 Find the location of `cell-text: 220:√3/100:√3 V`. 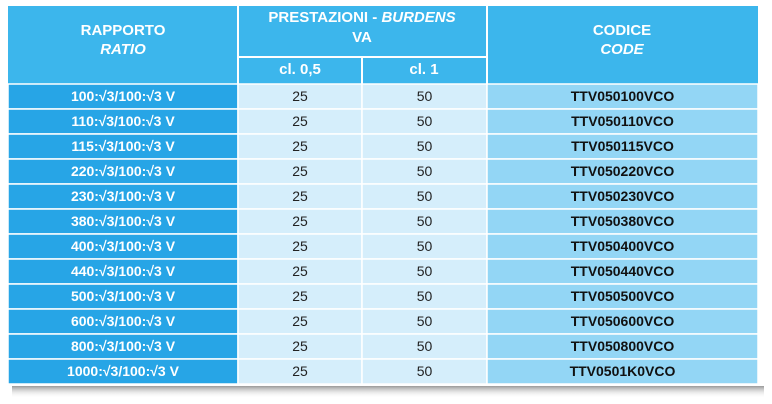

cell-text: 220:√3/100:√3 V is located at coordinates (123, 171).